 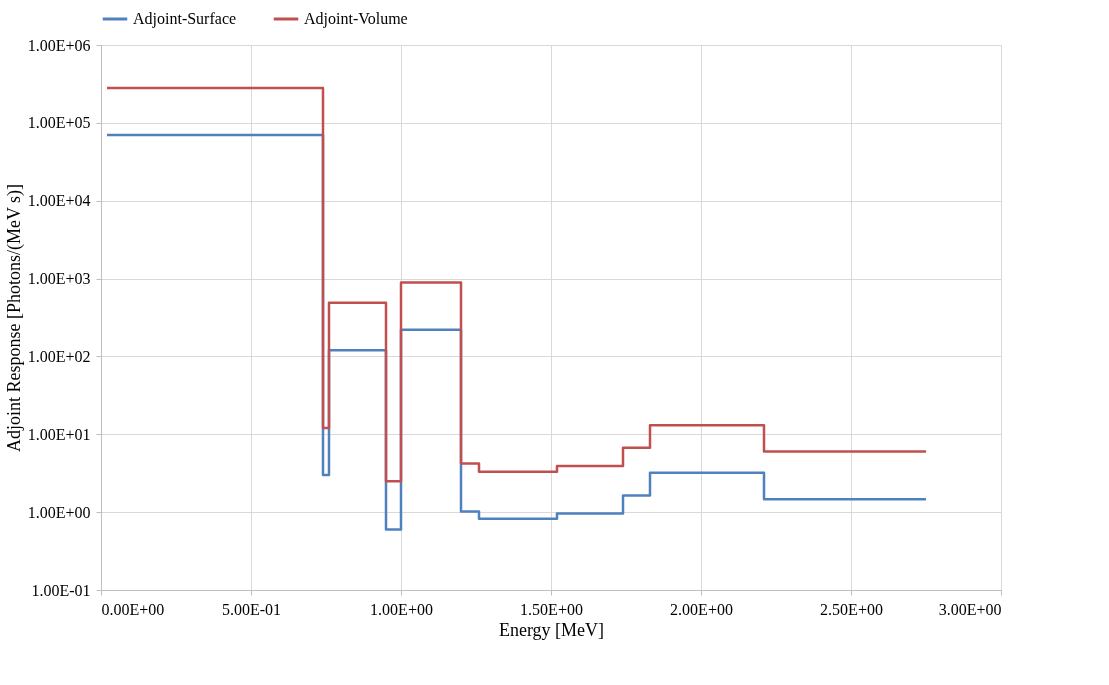 What do you see at coordinates (970, 609) in the screenshot?
I see `x-tick-label: 3.00E+00` at bounding box center [970, 609].